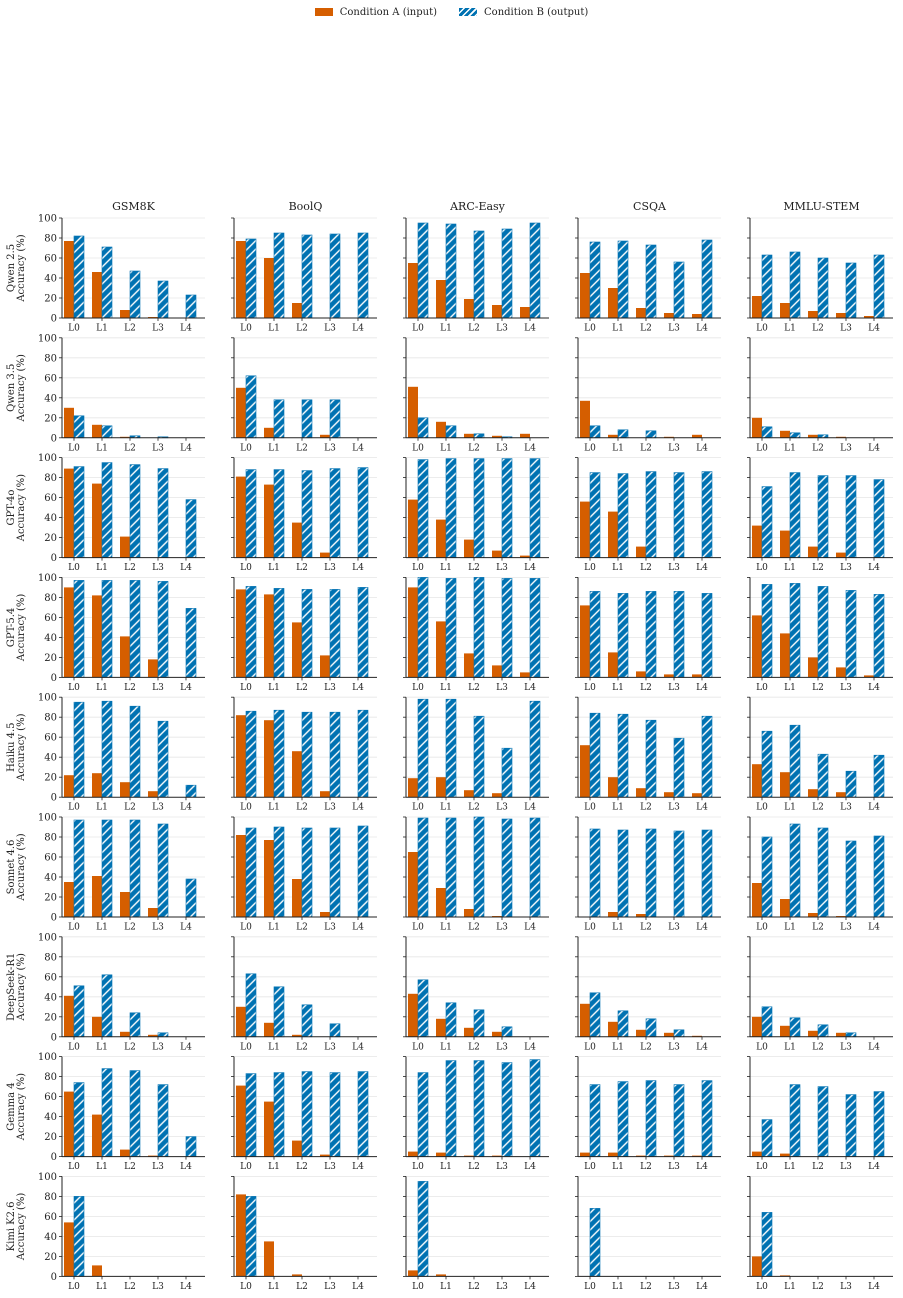 The height and width of the screenshot is (1298, 903). What do you see at coordinates (121, 1232) in the screenshot?
I see `panel-kimi-k2-6-gsm8k: 0 20 40 60 80 100 L0 L1 L2 L3 L4` at bounding box center [121, 1232].